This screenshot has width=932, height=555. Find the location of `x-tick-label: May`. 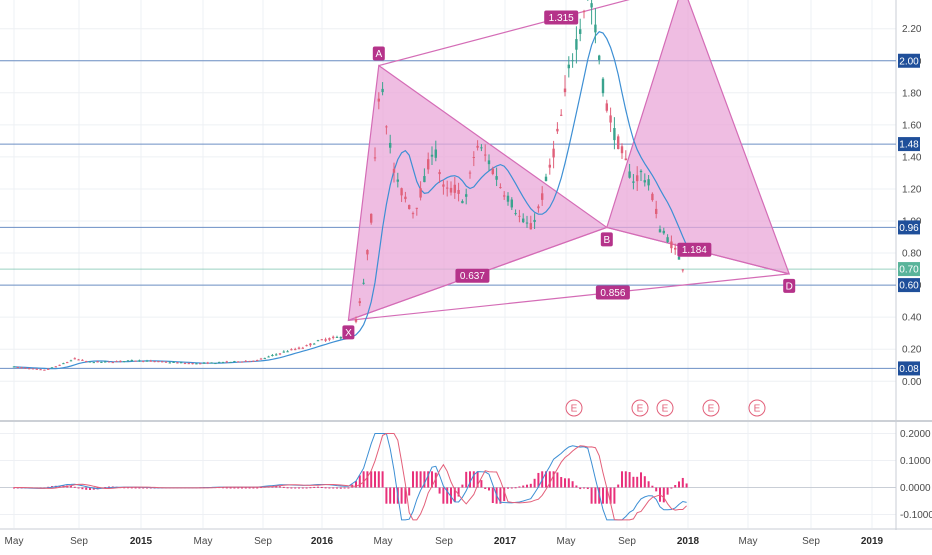

x-tick-label: May is located at coordinates (203, 541).